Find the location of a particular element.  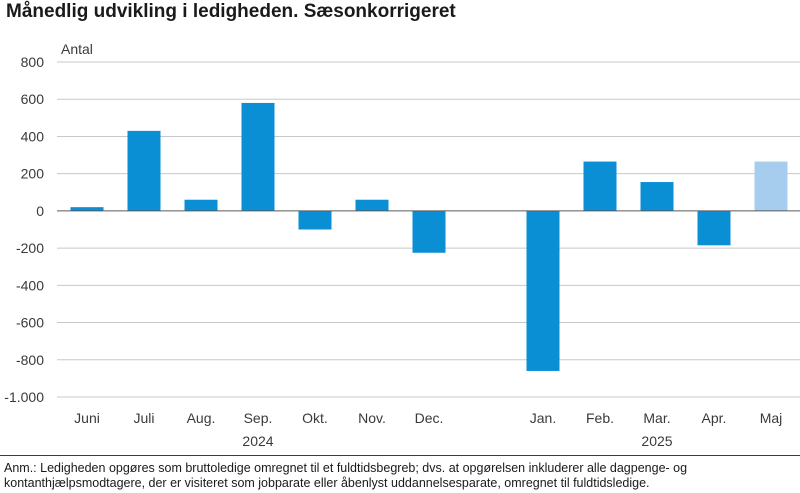

x-tick-label: Aug. is located at coordinates (201, 418).